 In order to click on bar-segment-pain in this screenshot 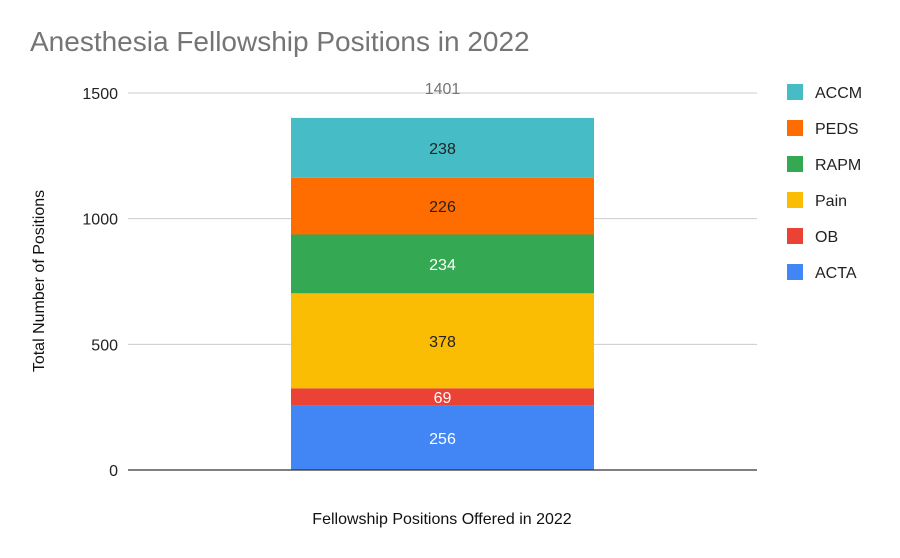, I will do `click(442, 341)`.